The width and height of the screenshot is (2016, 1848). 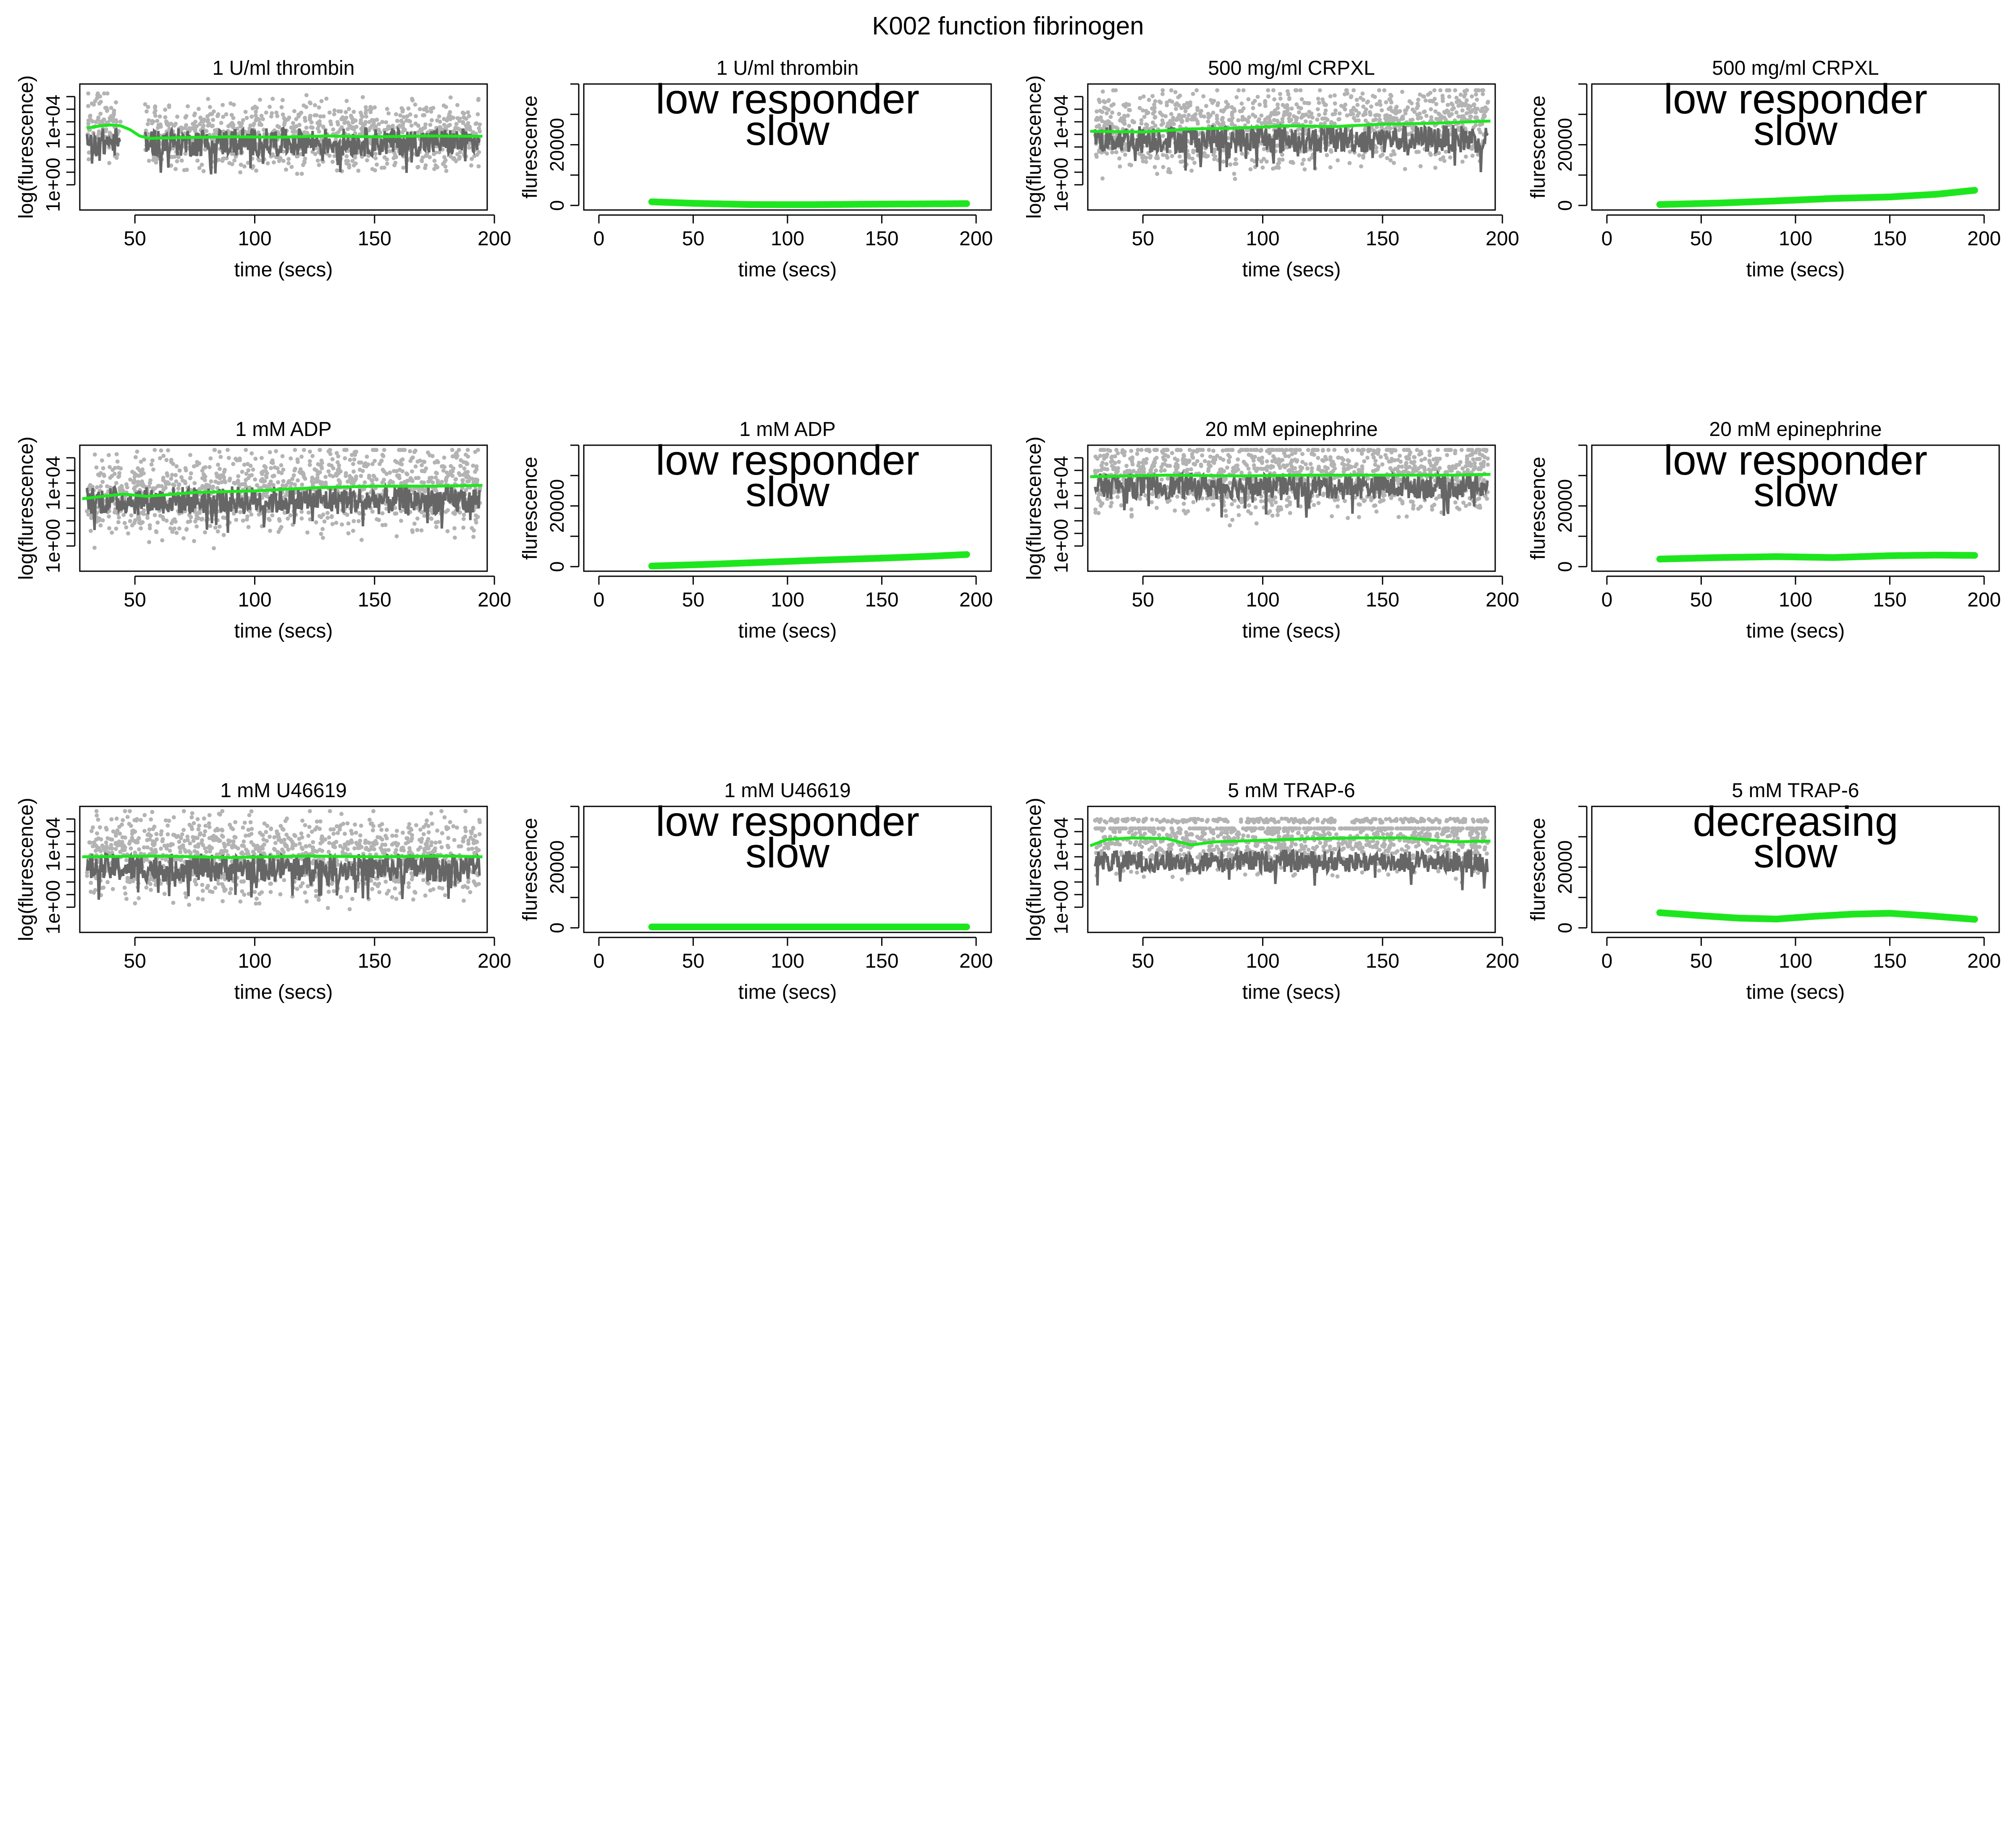 I want to click on panel-title: 1 U/ml thrombin, so click(x=284, y=68).